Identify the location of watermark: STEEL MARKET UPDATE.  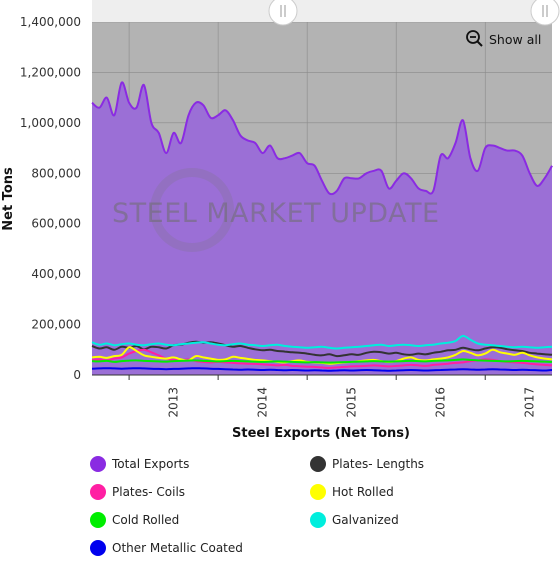
(276, 213).